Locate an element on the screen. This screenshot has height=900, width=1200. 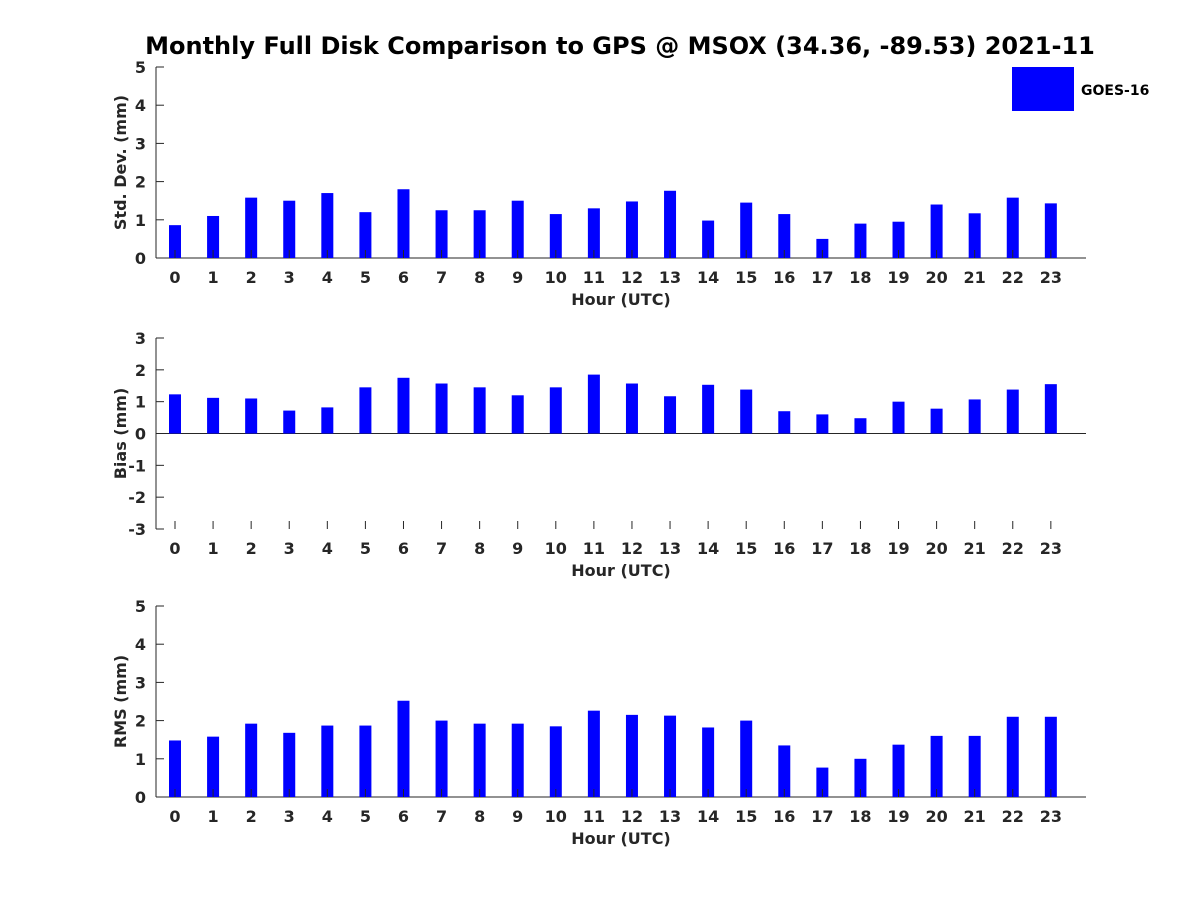
x-tick-label: 7 is located at coordinates (441, 816).